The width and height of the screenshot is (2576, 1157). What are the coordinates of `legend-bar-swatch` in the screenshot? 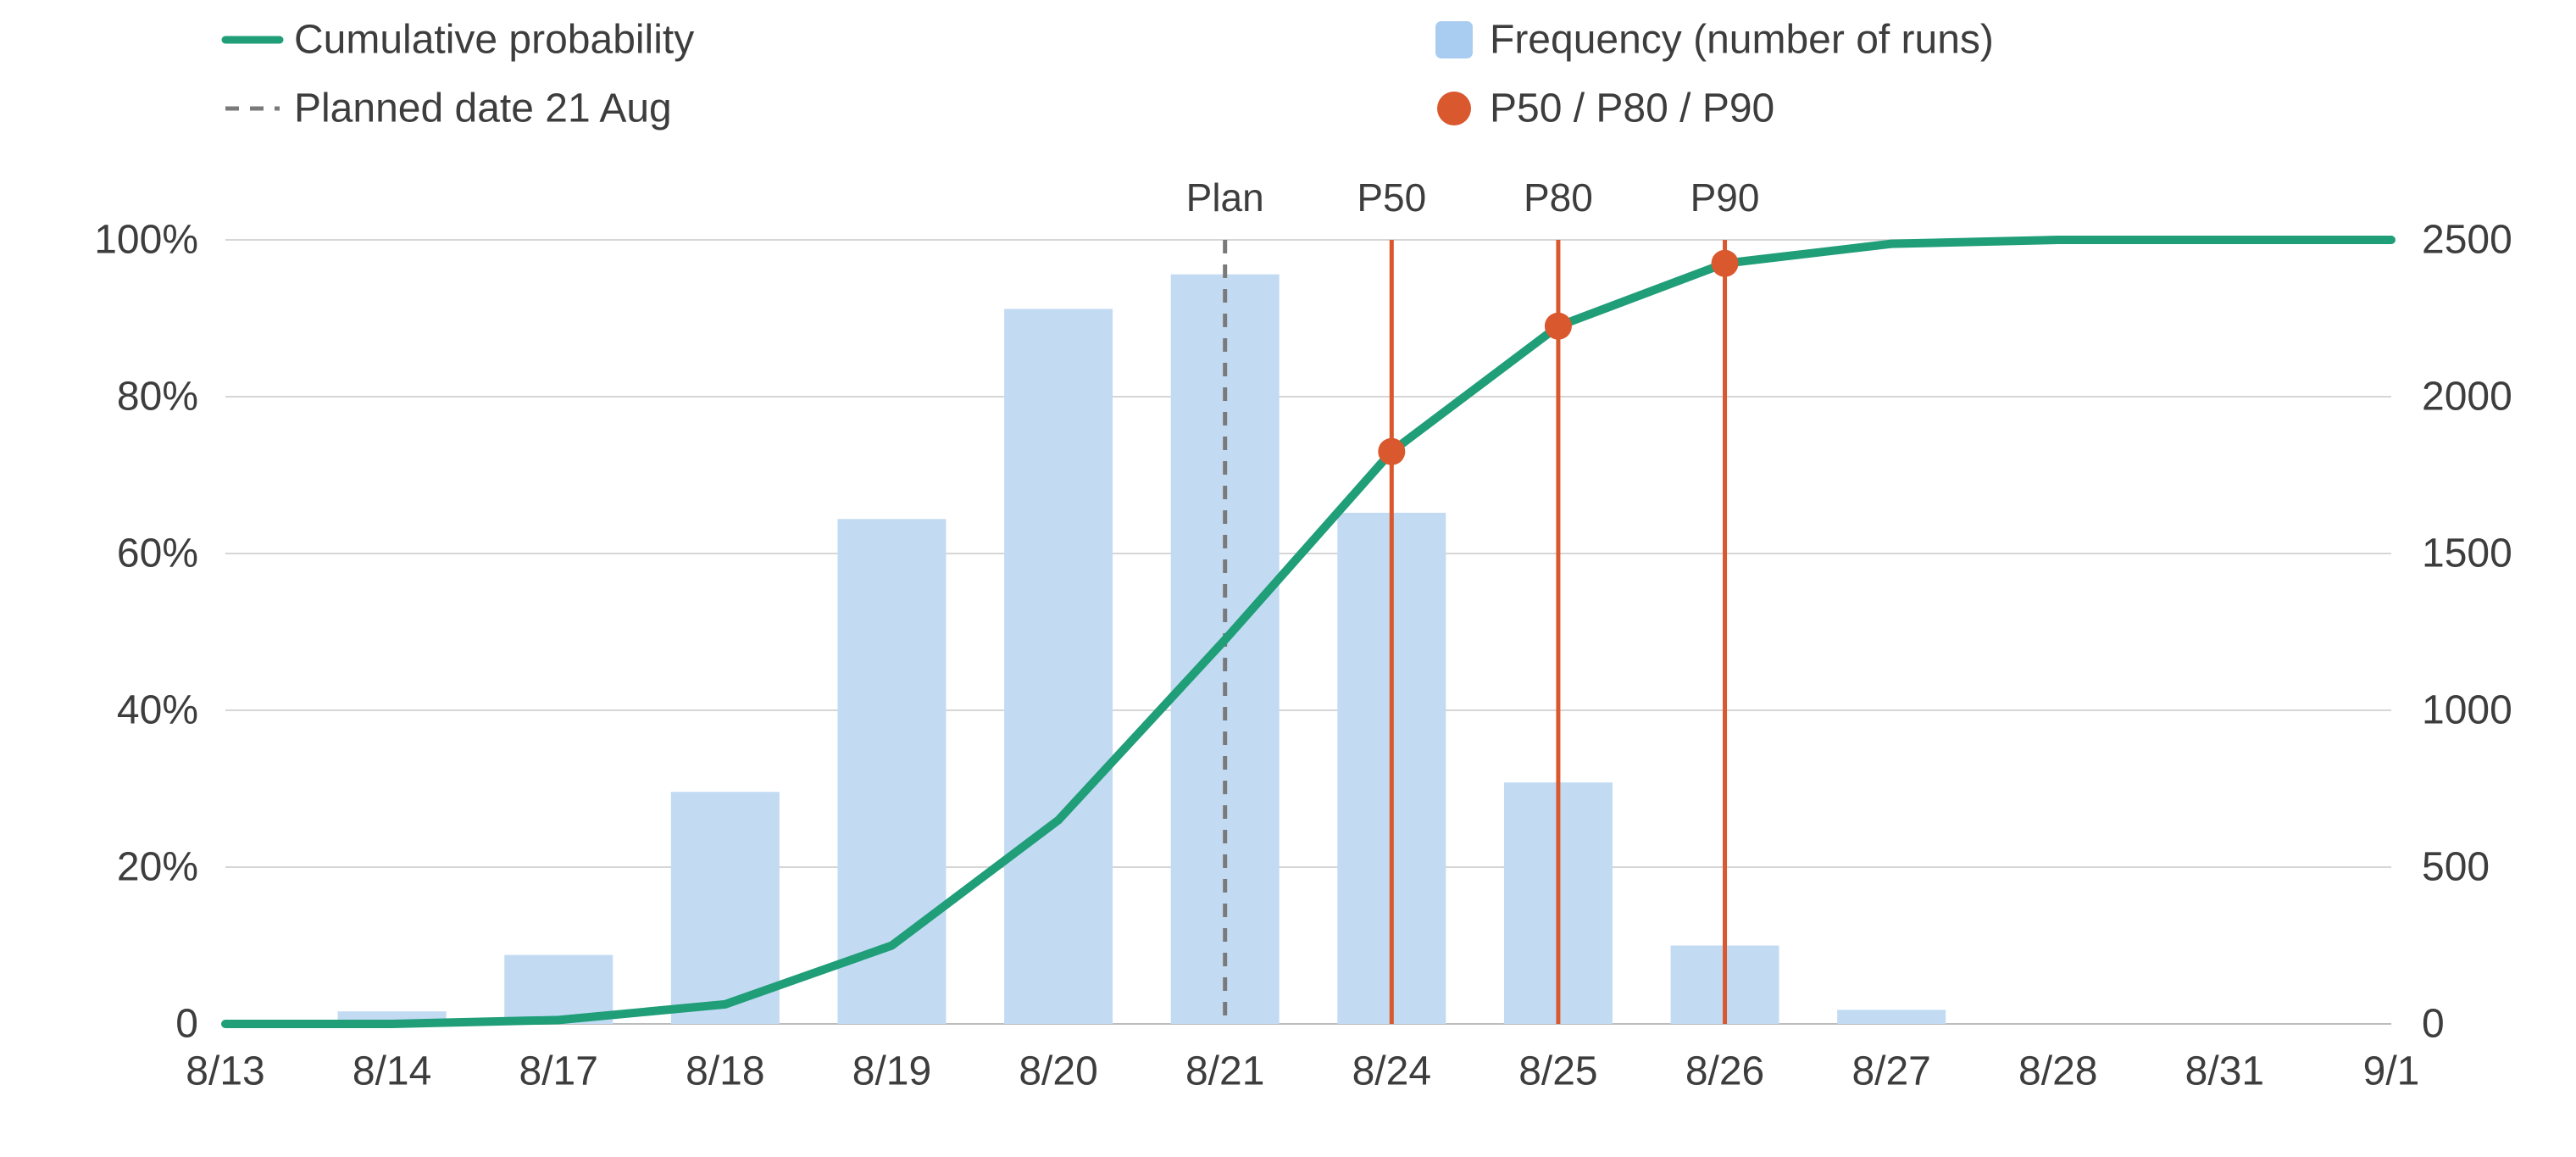 It's located at (1454, 39).